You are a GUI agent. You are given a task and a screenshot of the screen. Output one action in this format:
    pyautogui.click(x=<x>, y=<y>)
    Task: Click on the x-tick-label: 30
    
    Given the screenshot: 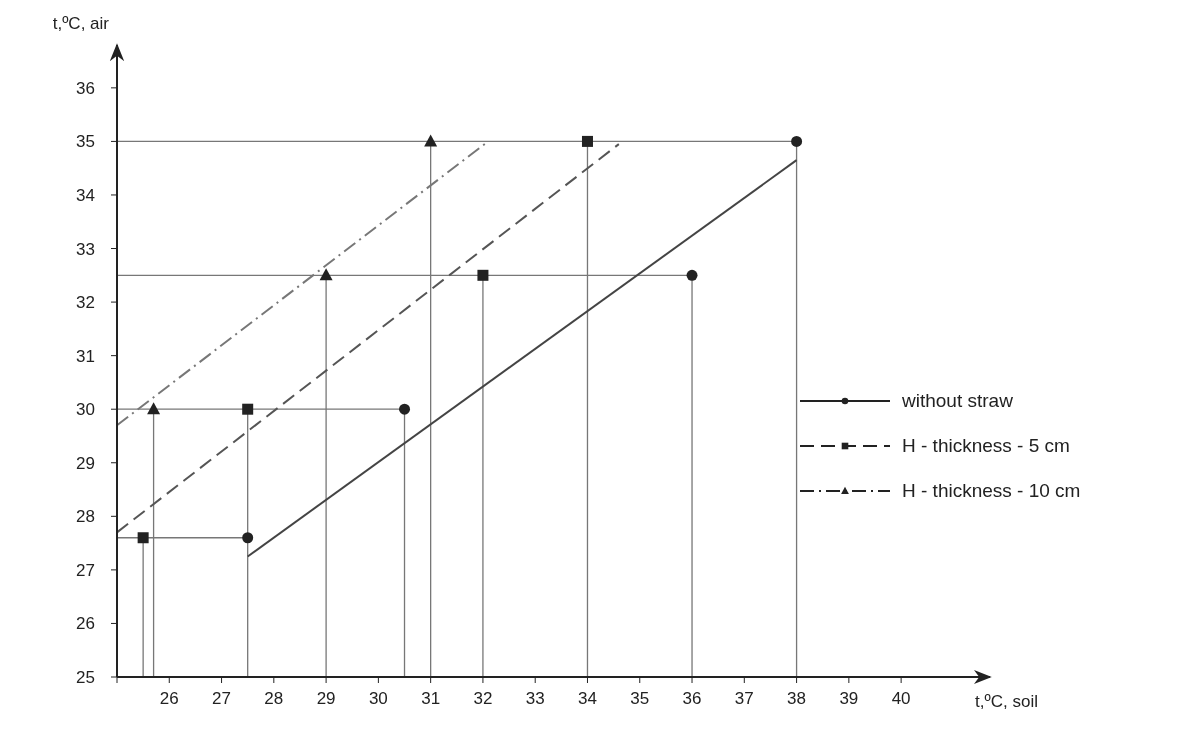 What is the action you would take?
    pyautogui.click(x=378, y=698)
    